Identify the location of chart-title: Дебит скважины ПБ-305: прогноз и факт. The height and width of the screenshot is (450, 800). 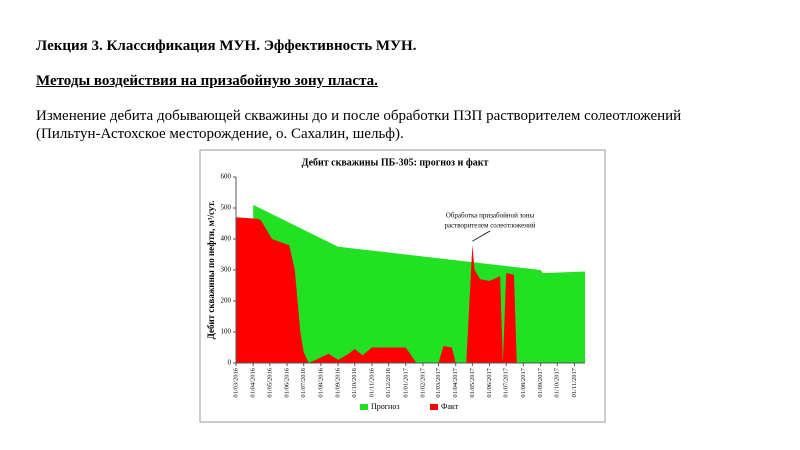
(395, 162).